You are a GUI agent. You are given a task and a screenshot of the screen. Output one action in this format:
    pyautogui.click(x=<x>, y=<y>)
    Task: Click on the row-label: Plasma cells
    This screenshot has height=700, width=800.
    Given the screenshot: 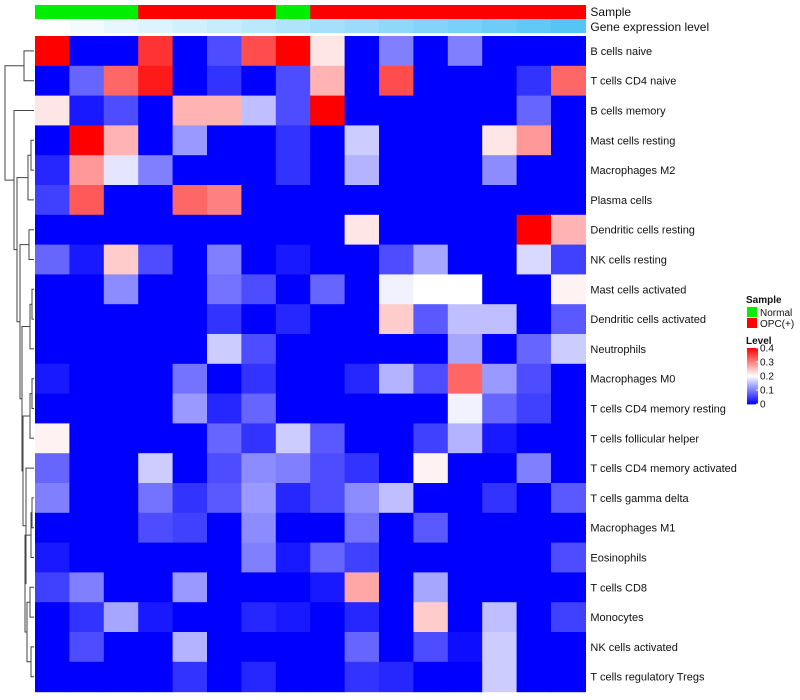 What is the action you would take?
    pyautogui.click(x=621, y=201)
    